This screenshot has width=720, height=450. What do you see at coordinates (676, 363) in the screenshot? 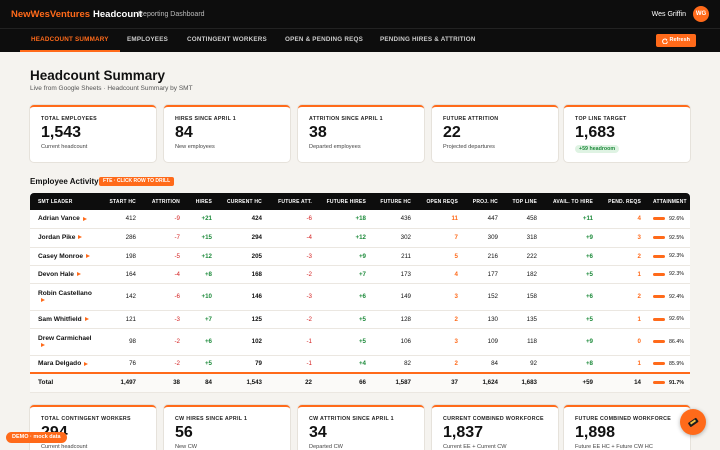
I see `attainment-value: 85.9%` at bounding box center [676, 363].